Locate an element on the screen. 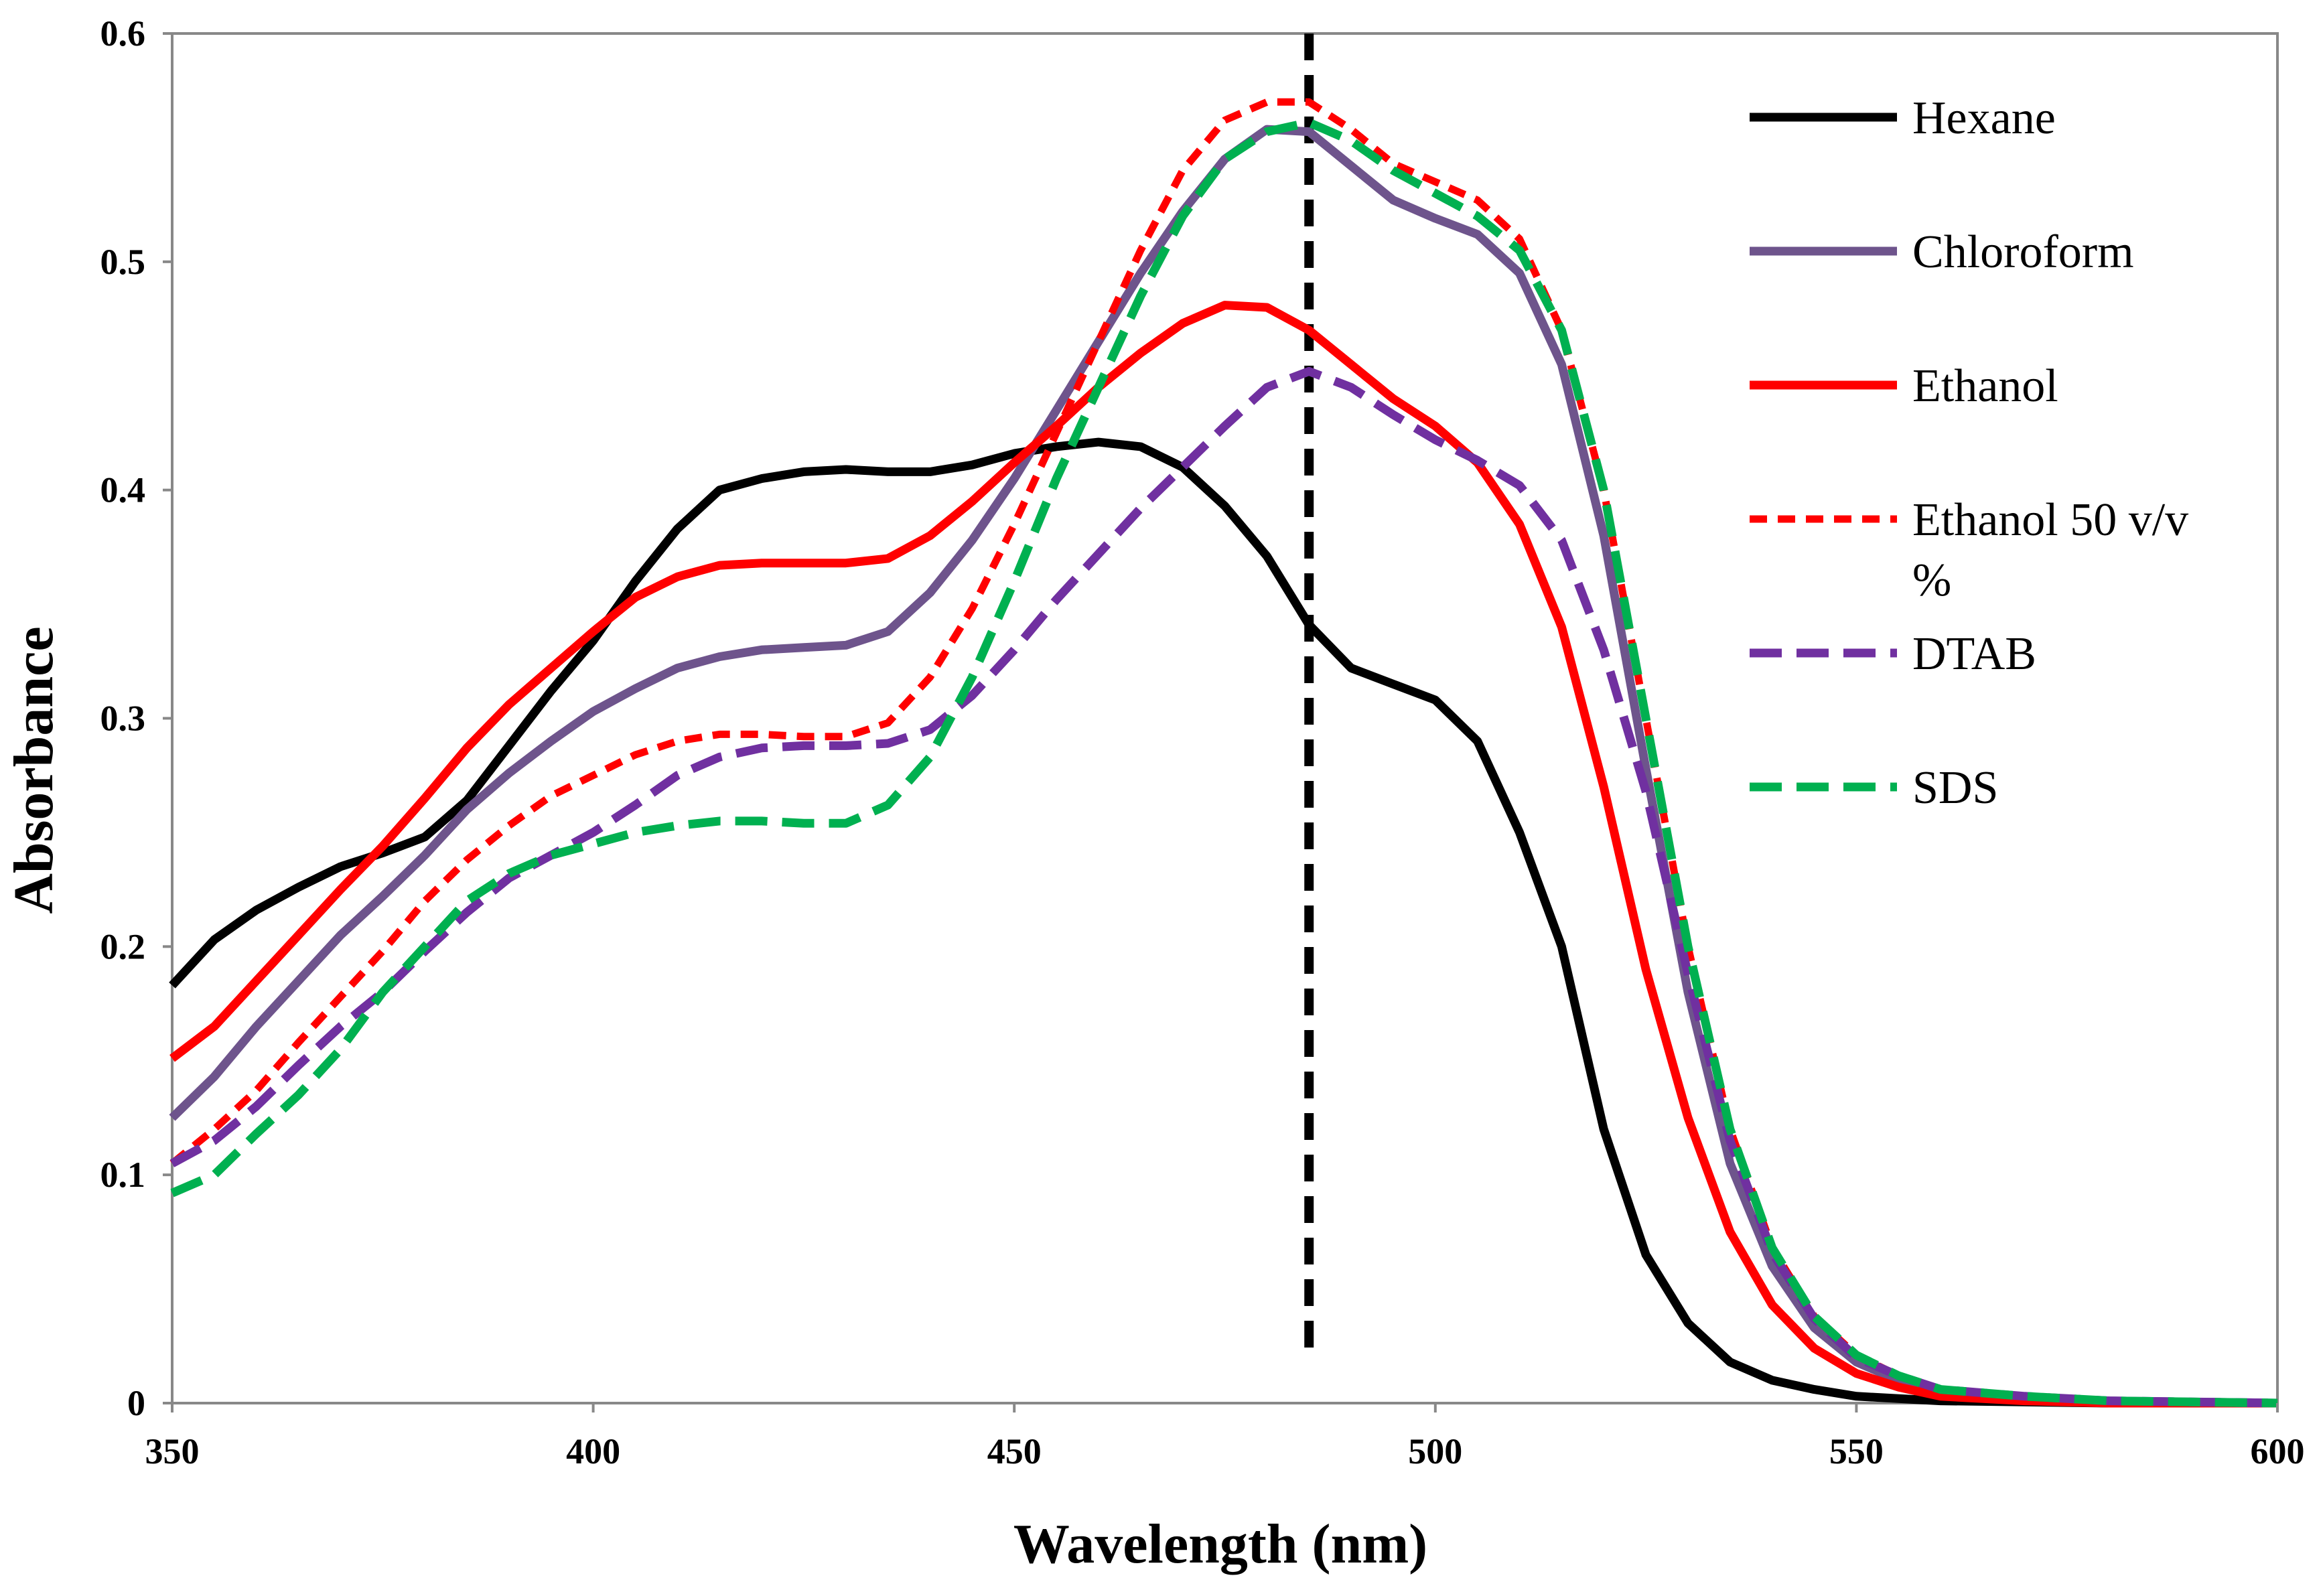 The height and width of the screenshot is (1596, 2323). x-tick-label: 500 is located at coordinates (1435, 1451).